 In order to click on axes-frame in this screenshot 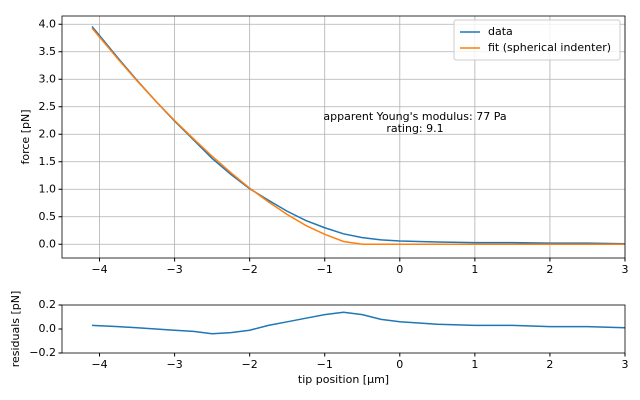, I will do `click(343, 329)`.